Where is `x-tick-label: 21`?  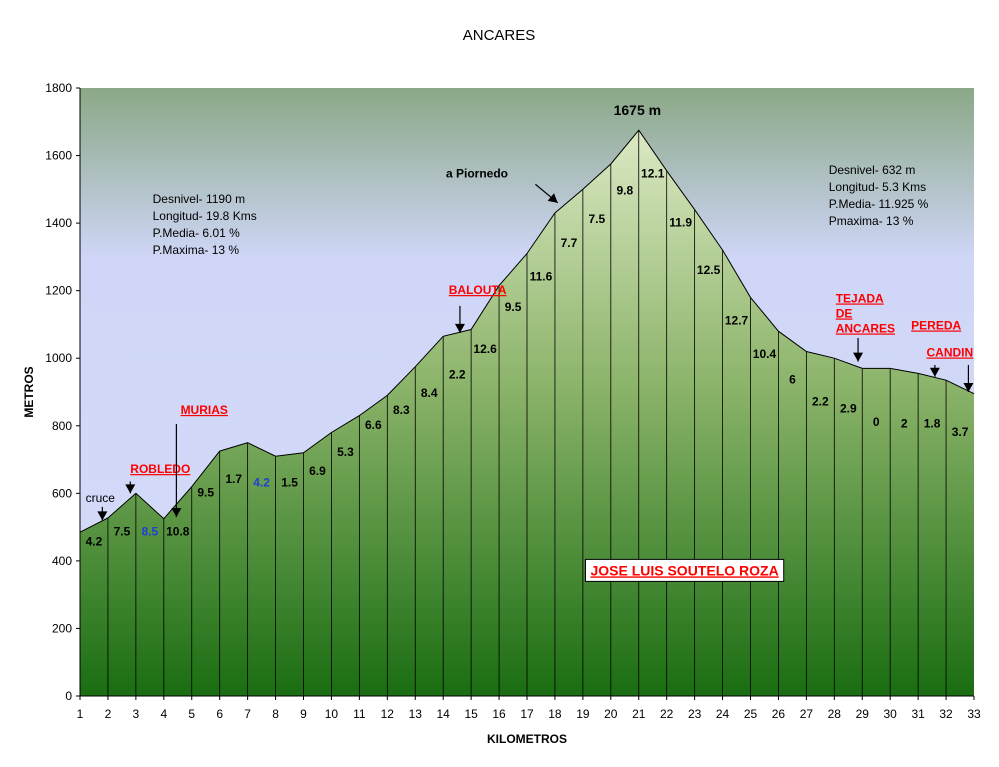 x-tick-label: 21 is located at coordinates (639, 714).